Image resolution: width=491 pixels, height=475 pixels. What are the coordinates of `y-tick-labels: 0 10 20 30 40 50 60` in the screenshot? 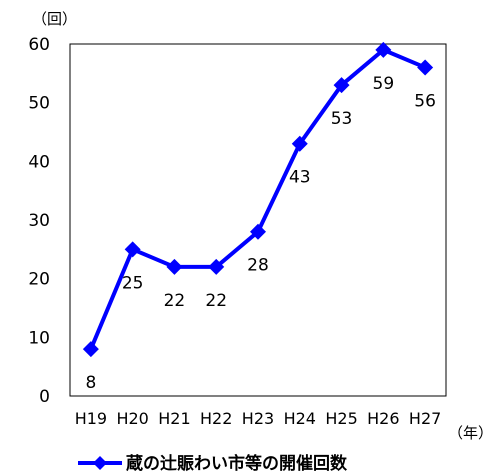 It's located at (39, 221).